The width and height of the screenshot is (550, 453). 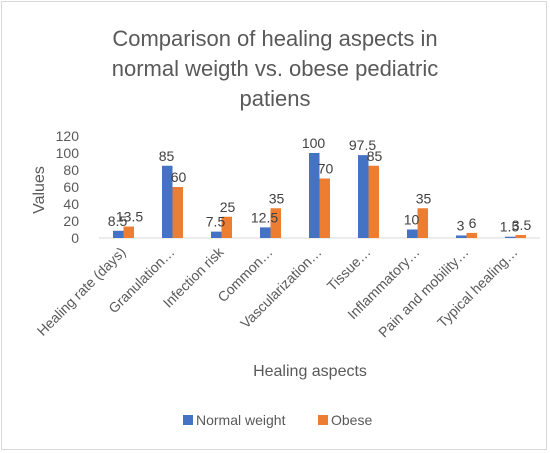 I want to click on x-tick-label: Healing rate (days), so click(x=81, y=291).